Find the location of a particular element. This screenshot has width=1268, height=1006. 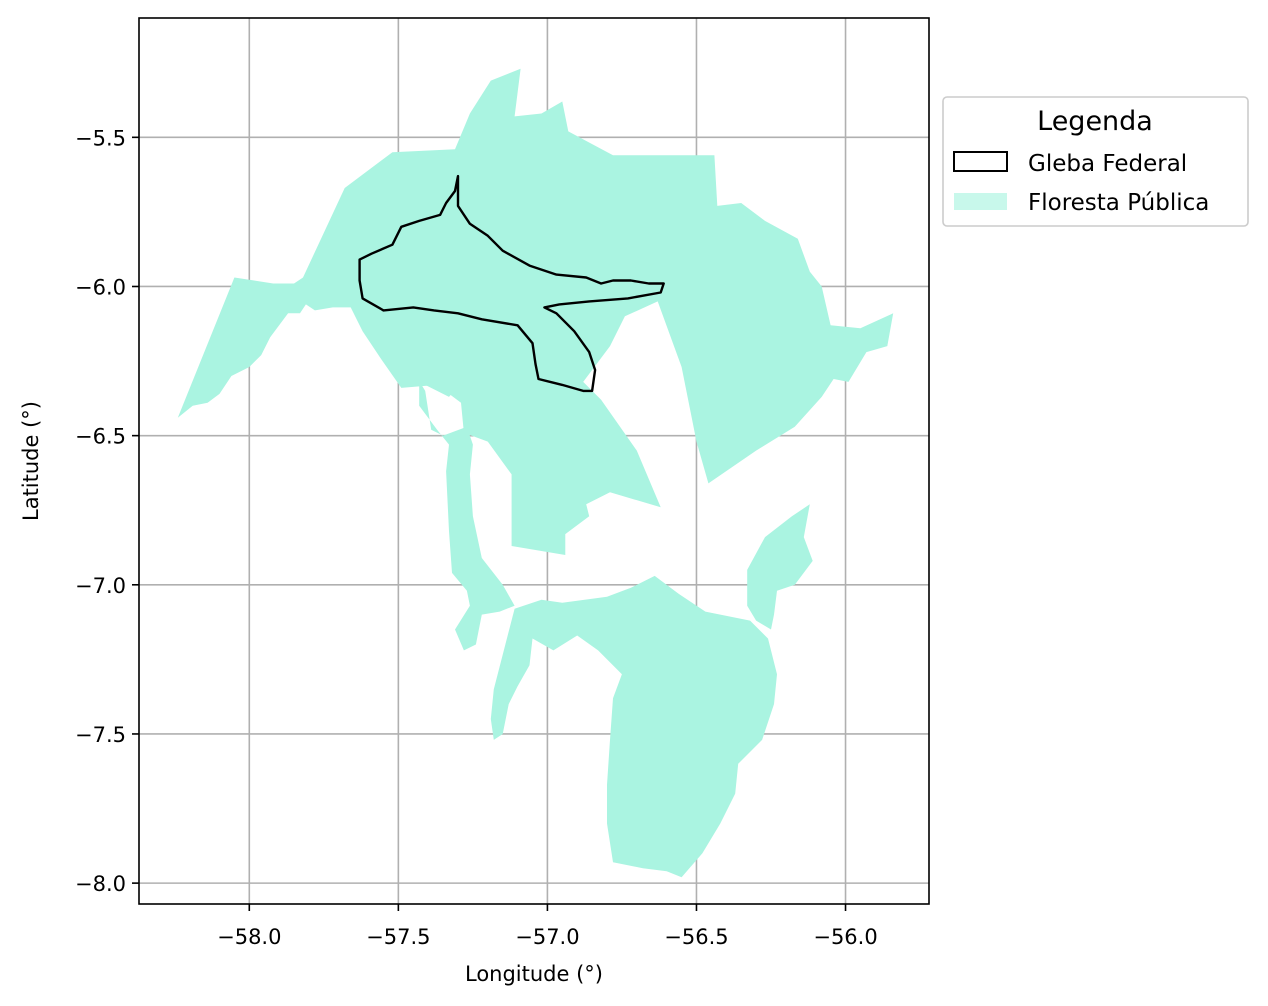

x-tick-label: −56.0 is located at coordinates (845, 937).